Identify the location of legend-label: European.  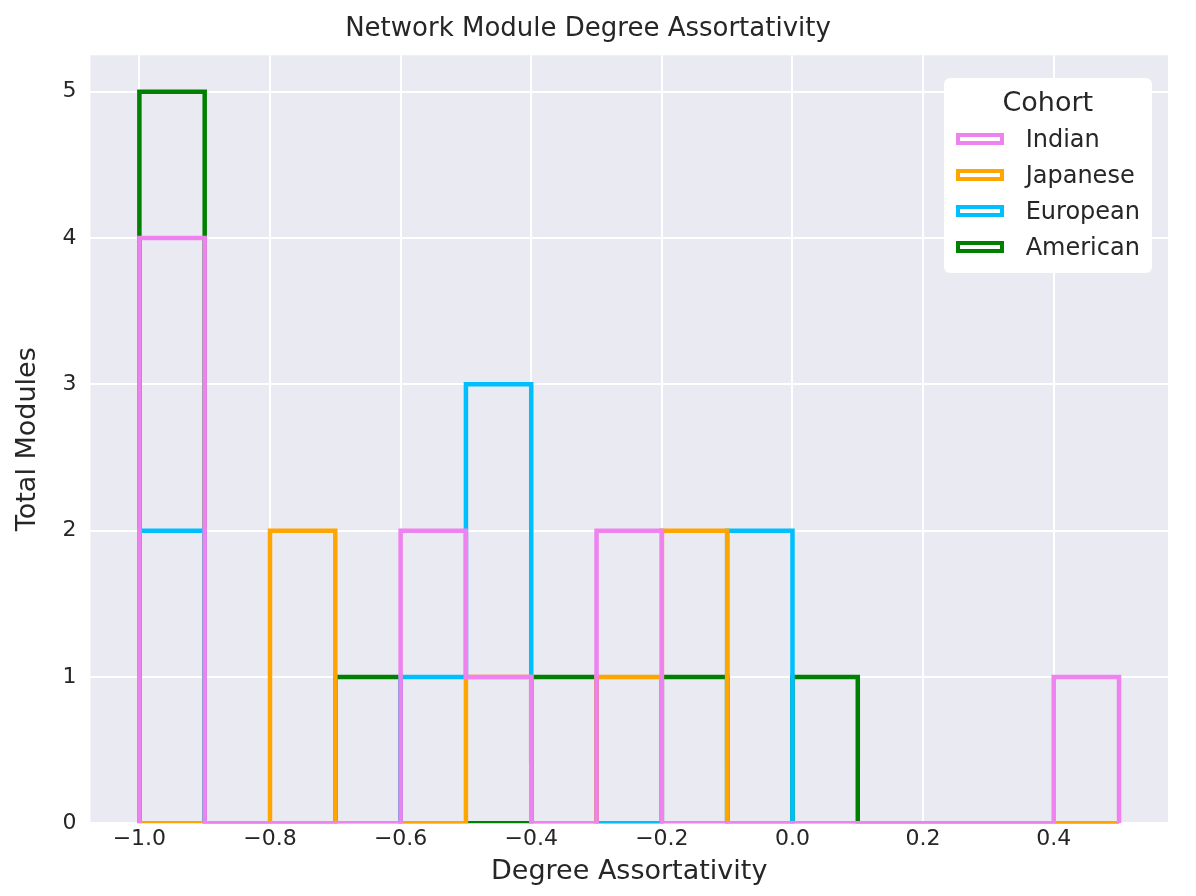
(1082, 211).